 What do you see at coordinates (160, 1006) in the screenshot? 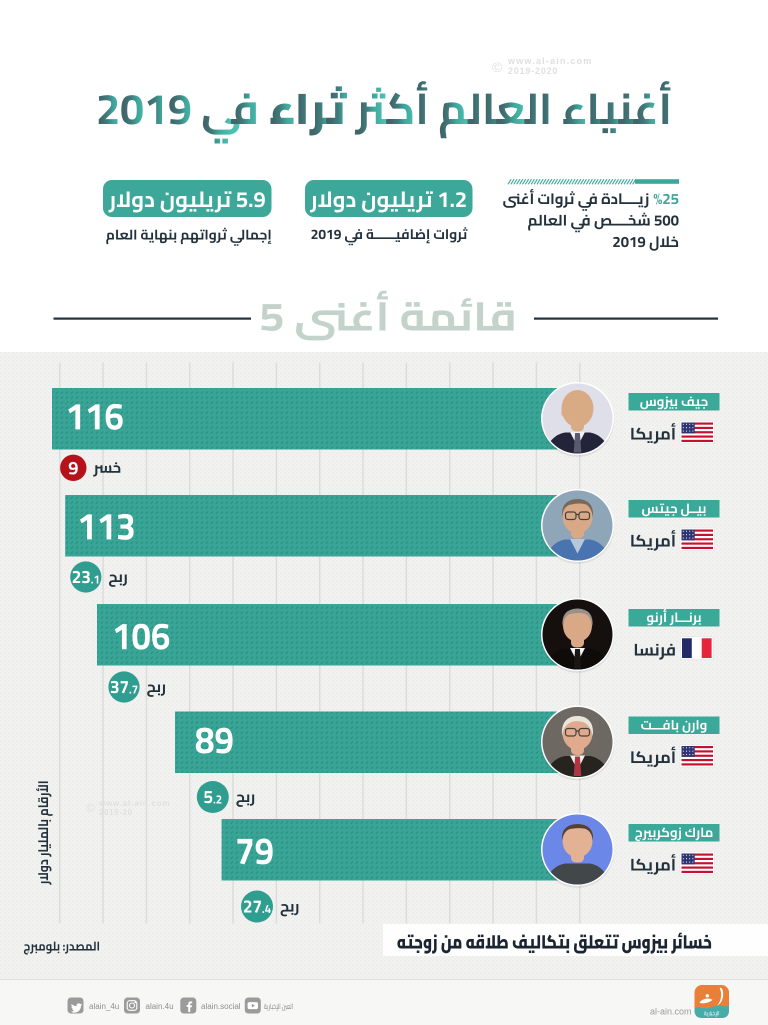
I see `svg-text: alain.4u` at bounding box center [160, 1006].